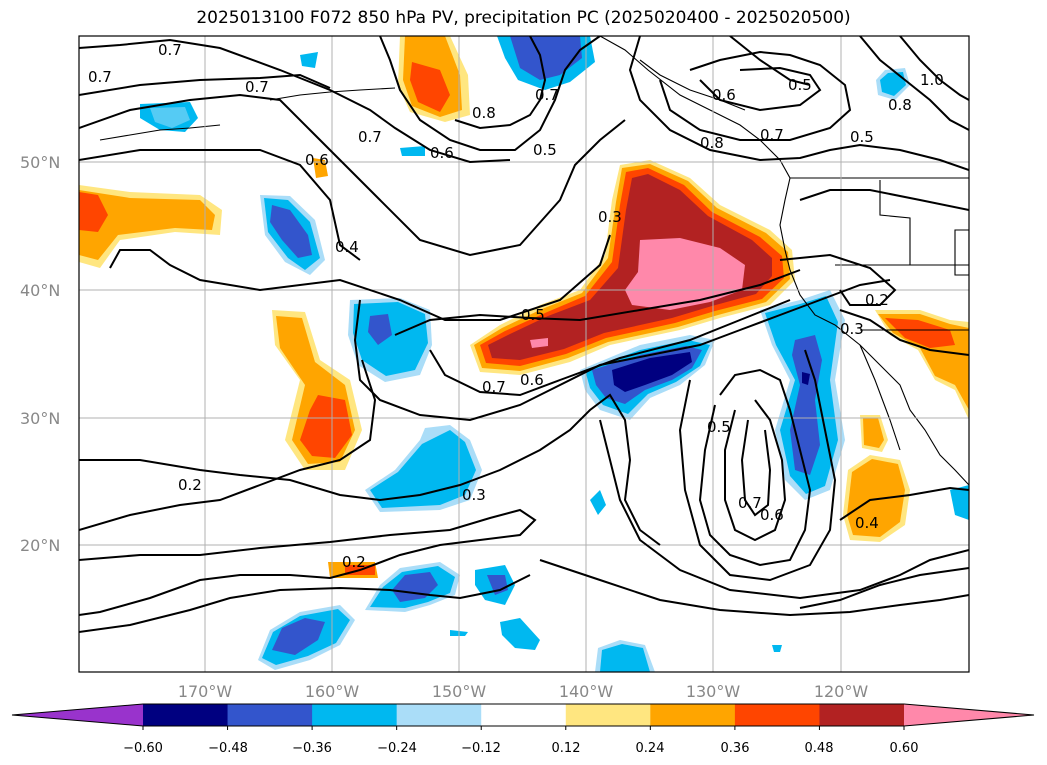 The width and height of the screenshot is (1047, 765). Describe the element at coordinates (735, 748) in the screenshot. I see `colorbar-tick-label: 0.36` at that location.